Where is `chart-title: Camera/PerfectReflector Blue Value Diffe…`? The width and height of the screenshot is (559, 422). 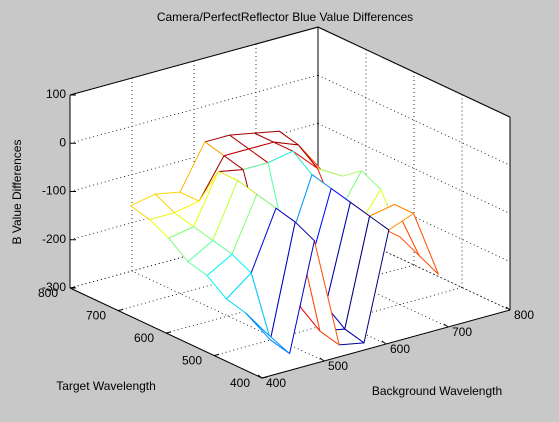 chart-title: Camera/PerfectReflector Blue Value Diffe… is located at coordinates (285, 17).